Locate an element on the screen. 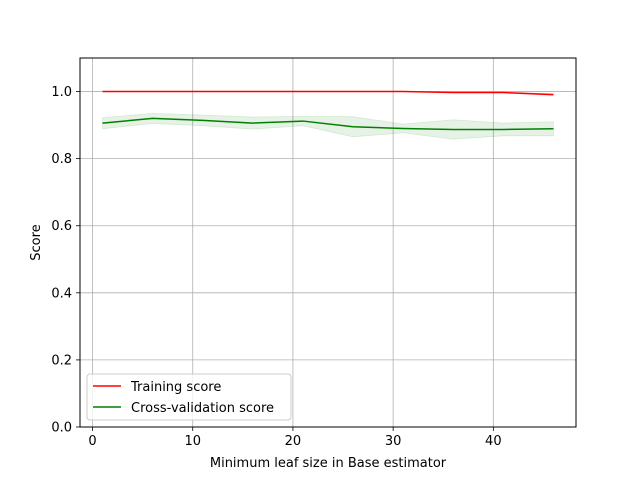 The image size is (640, 480). score-lines is located at coordinates (328, 110).